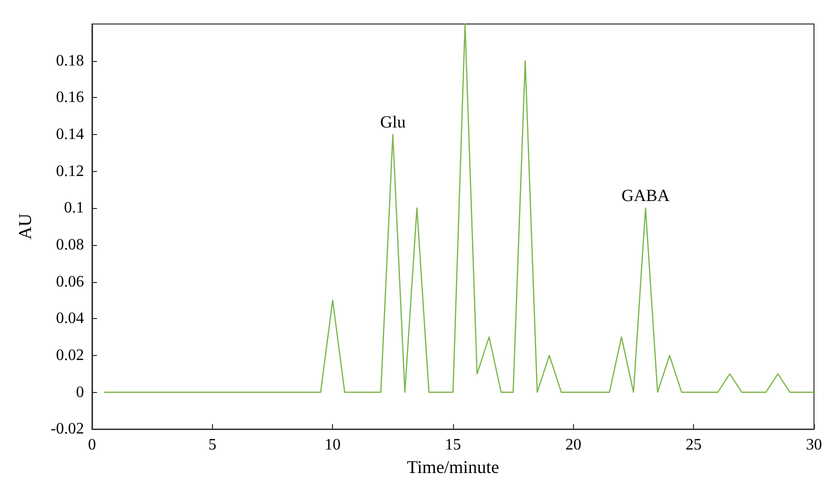 This screenshot has height=489, width=833. What do you see at coordinates (393, 122) in the screenshot?
I see `annotation: Glu` at bounding box center [393, 122].